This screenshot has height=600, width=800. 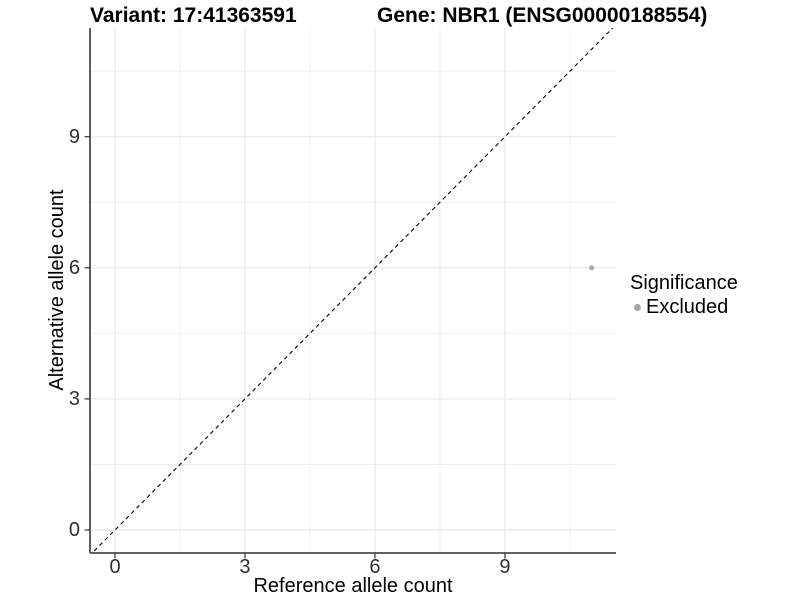 What do you see at coordinates (74, 530) in the screenshot?
I see `y-tick-label: 0` at bounding box center [74, 530].